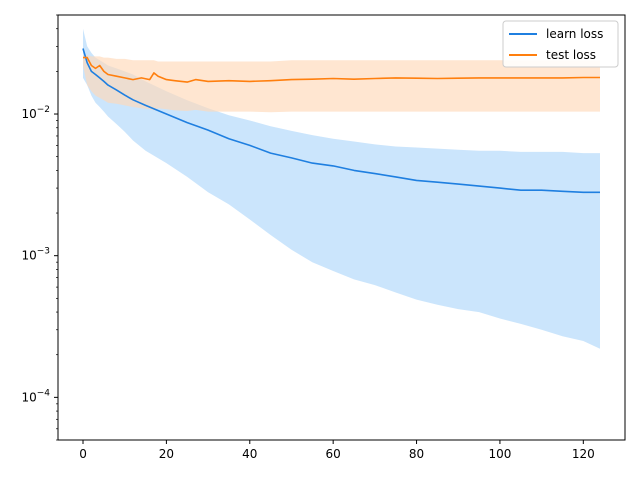 The image size is (640, 480). What do you see at coordinates (166, 454) in the screenshot?
I see `x-tick-label: 20` at bounding box center [166, 454].